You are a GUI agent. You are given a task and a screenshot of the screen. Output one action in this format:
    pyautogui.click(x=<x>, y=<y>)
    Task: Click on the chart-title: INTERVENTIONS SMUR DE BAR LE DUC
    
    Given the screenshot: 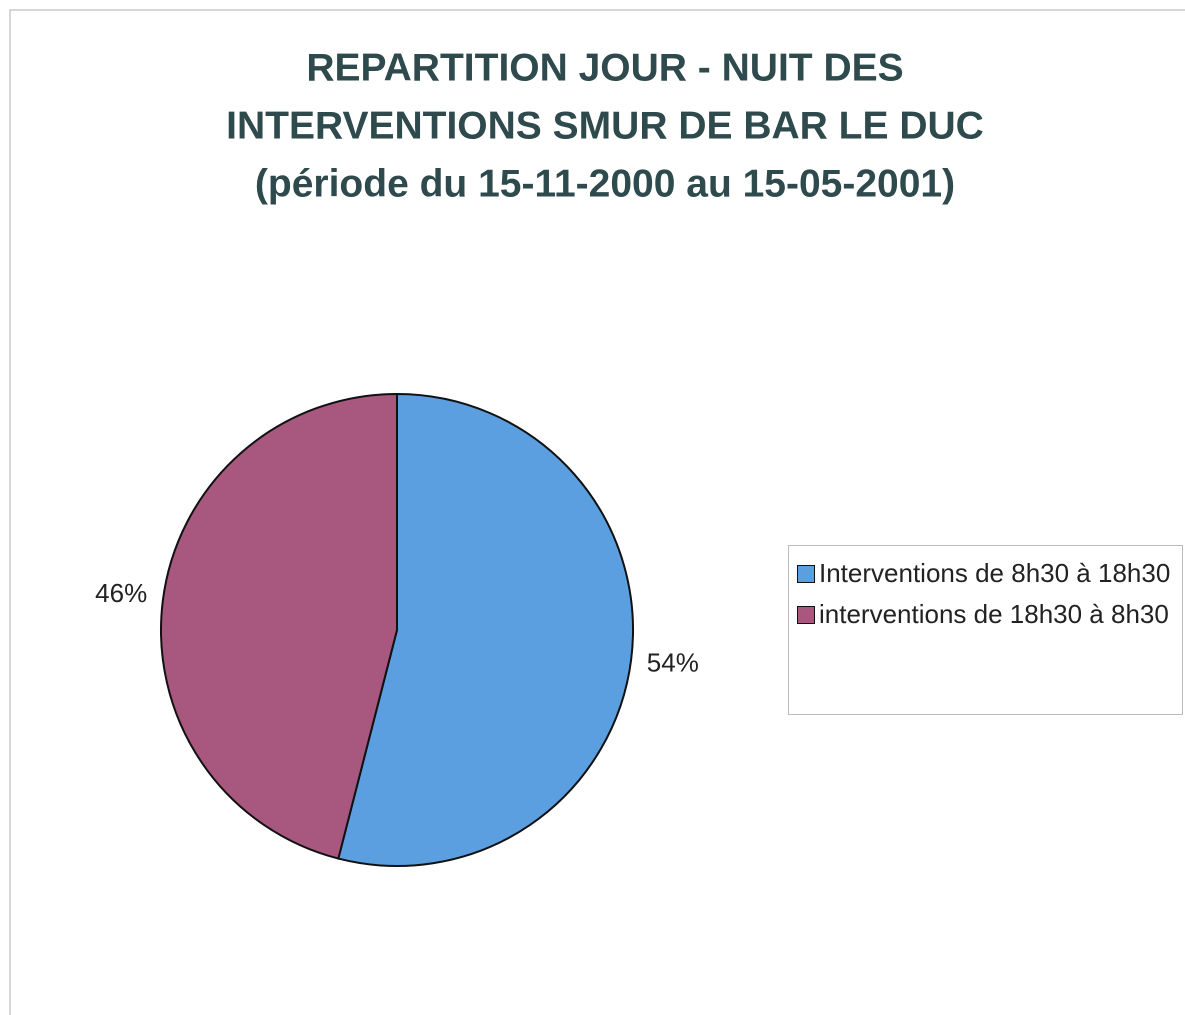 What is the action you would take?
    pyautogui.click(x=605, y=125)
    